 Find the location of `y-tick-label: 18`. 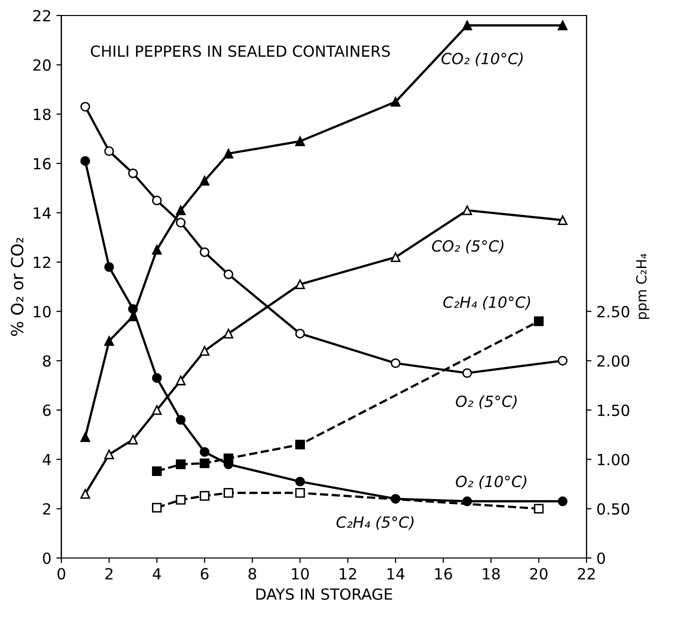

y-tick-label: 18 is located at coordinates (42, 114).